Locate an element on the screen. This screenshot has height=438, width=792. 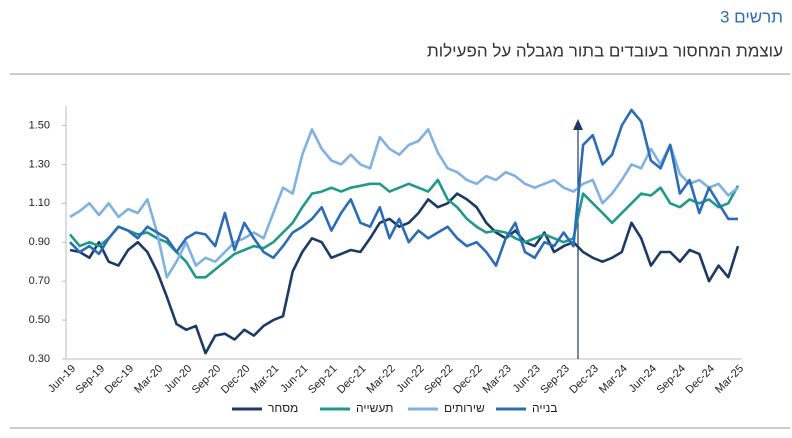
x-tick-label: Jun-22 is located at coordinates (410, 379).